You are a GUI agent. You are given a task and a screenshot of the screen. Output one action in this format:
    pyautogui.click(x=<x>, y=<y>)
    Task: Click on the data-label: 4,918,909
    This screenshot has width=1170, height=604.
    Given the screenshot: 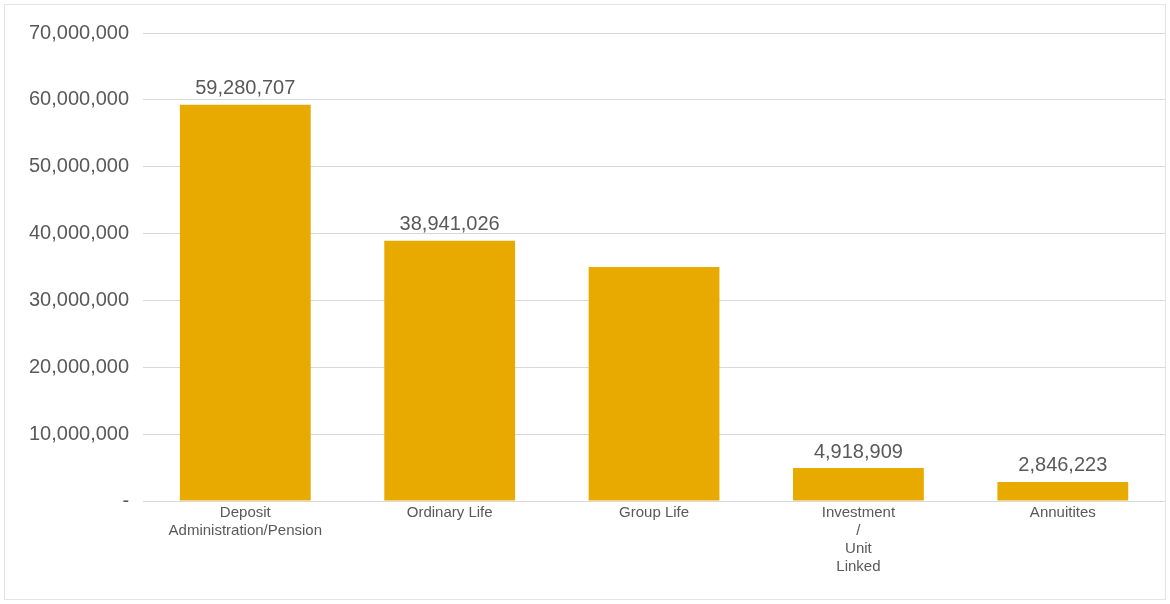 What is the action you would take?
    pyautogui.click(x=858, y=450)
    